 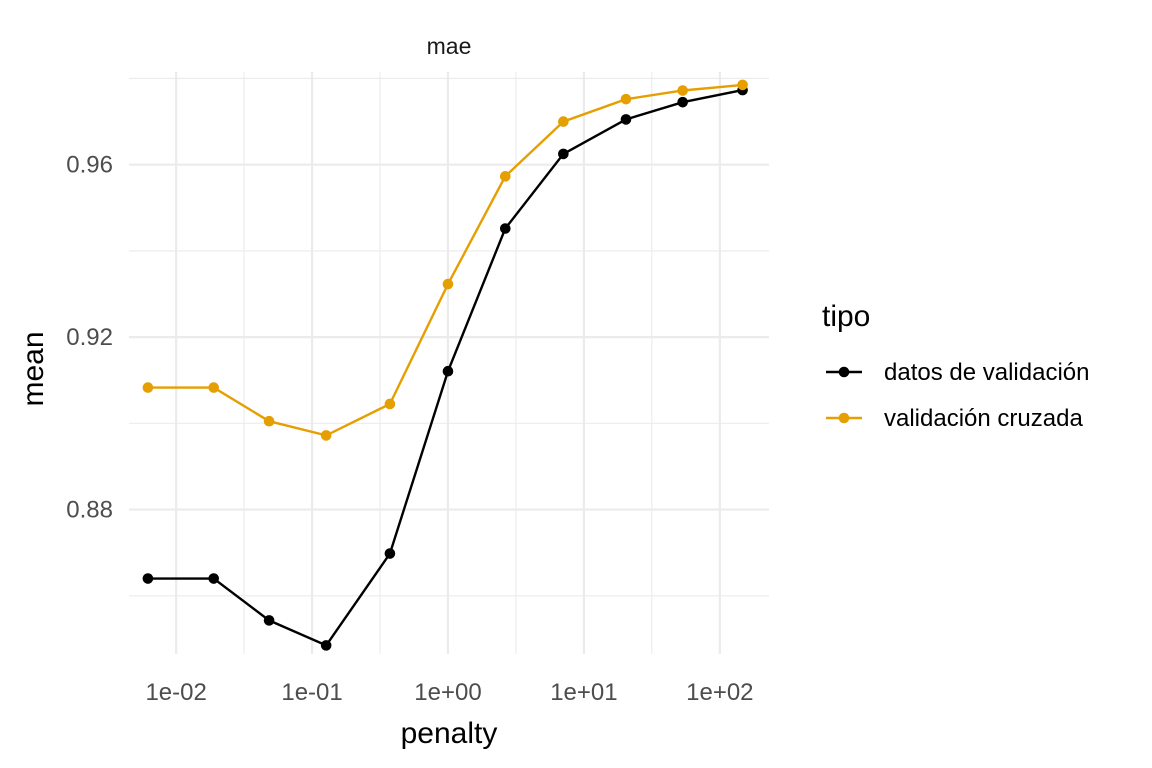 I want to click on legend-title: tipo, so click(x=846, y=316).